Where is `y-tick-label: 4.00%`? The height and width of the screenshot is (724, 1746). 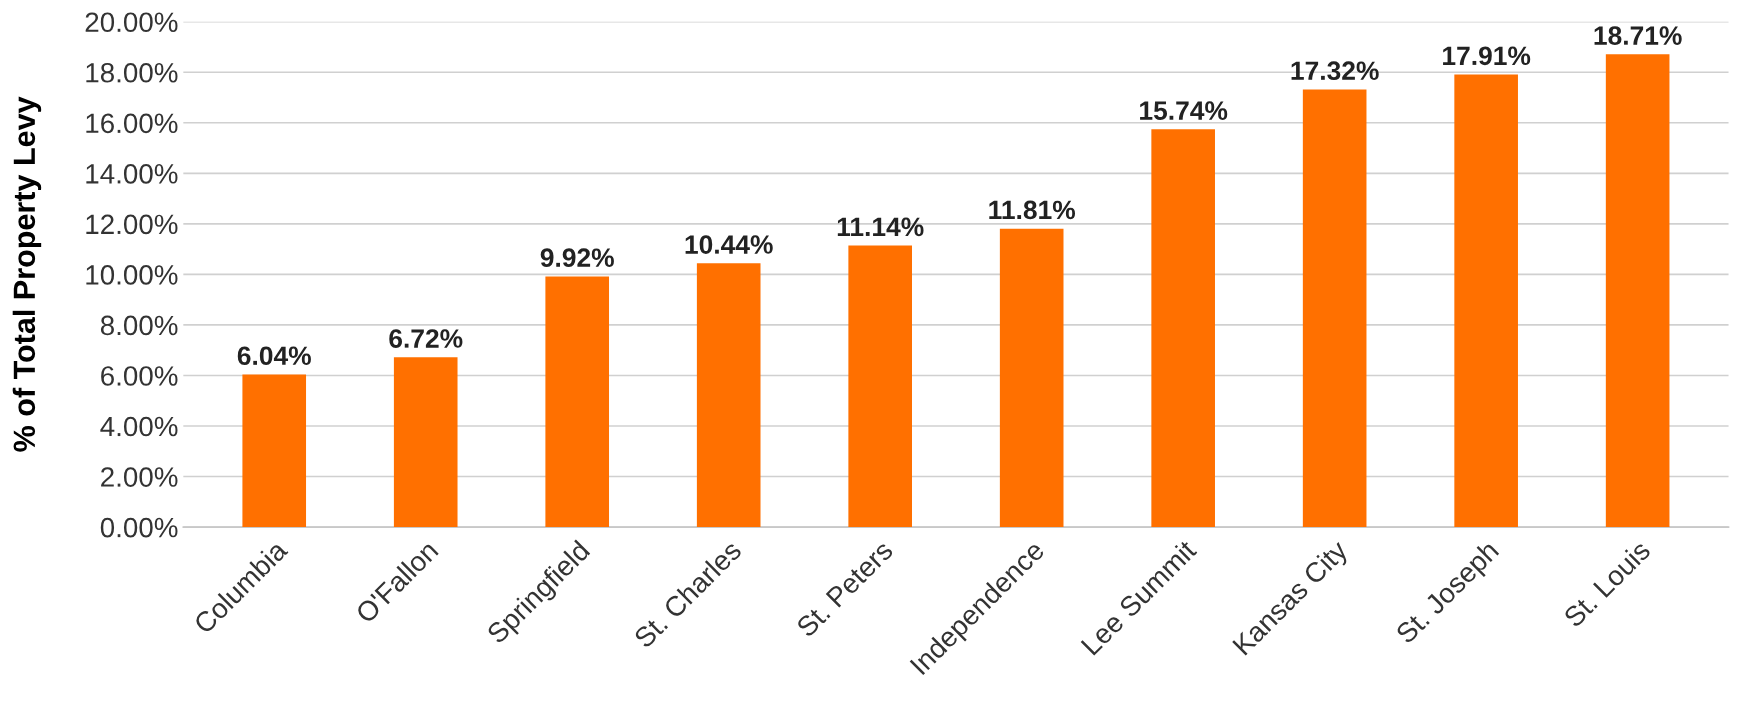
y-tick-label: 4.00% is located at coordinates (139, 426).